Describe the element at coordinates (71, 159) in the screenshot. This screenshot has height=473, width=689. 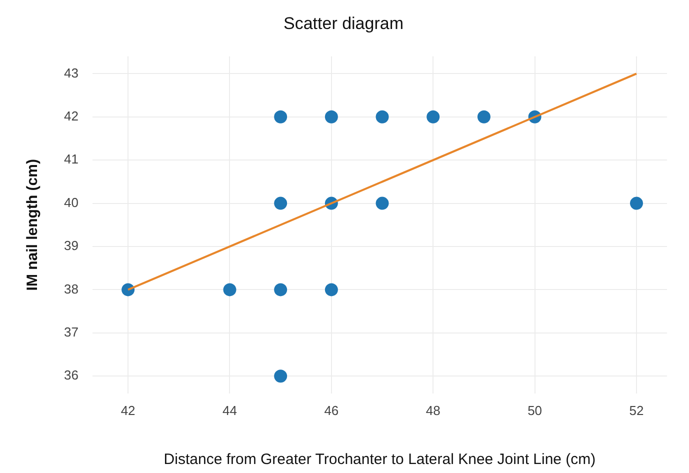
I see `y-tick-label: 41` at that location.